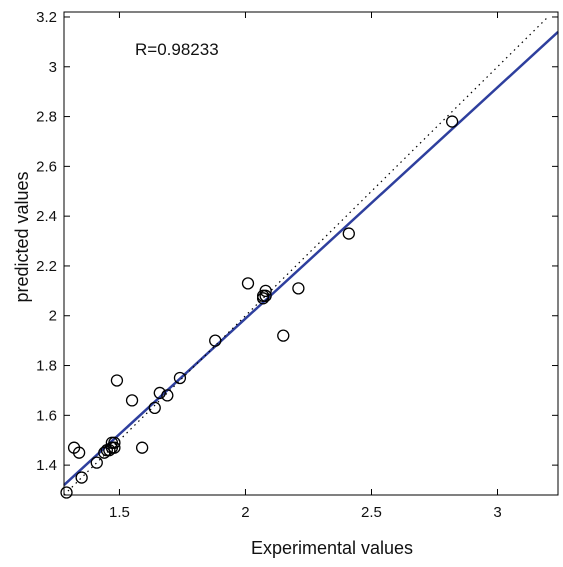  I want to click on y-tick-label: 2, so click(53, 316).